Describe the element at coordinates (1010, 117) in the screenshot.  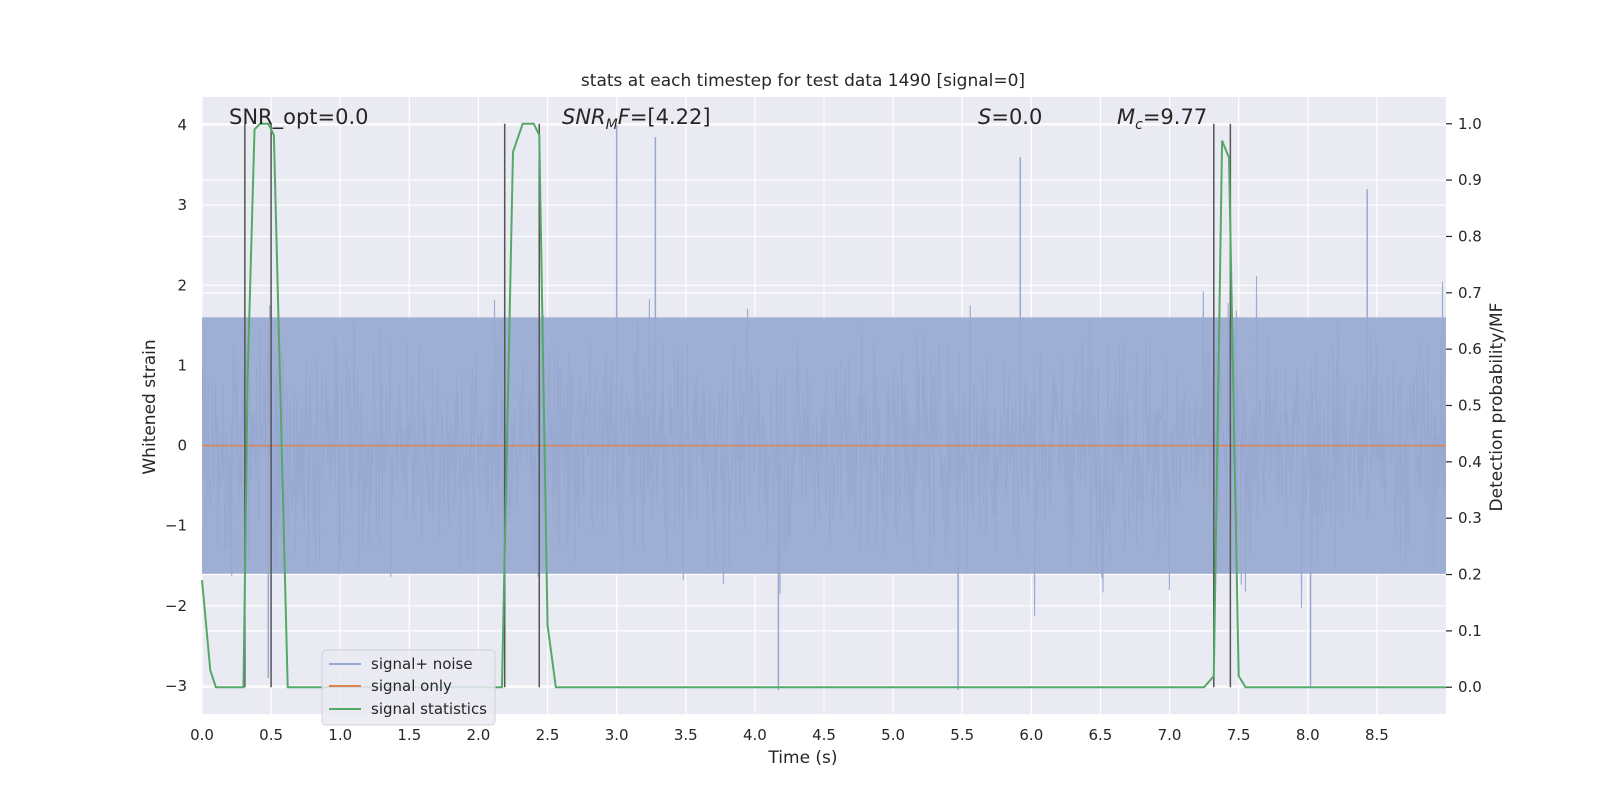
I see `annotation-s: S=0.0` at that location.